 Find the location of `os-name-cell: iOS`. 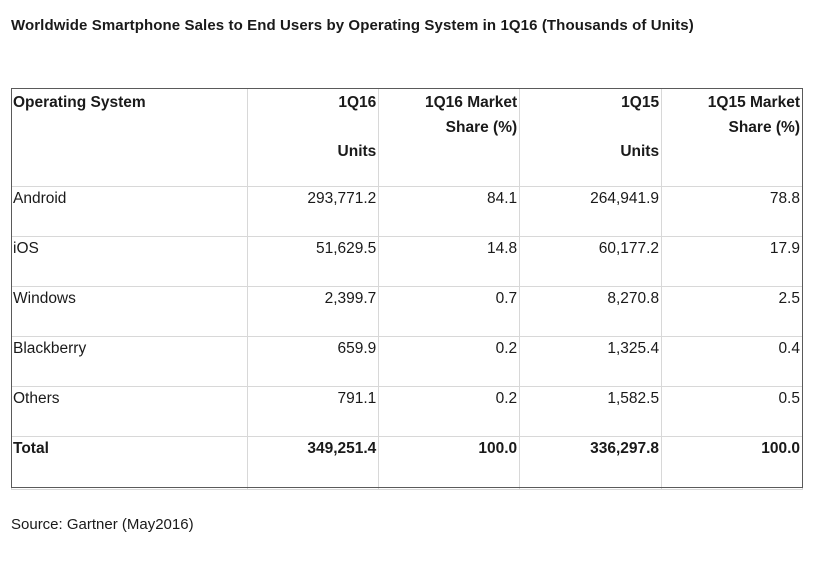

os-name-cell: iOS is located at coordinates (129, 261).